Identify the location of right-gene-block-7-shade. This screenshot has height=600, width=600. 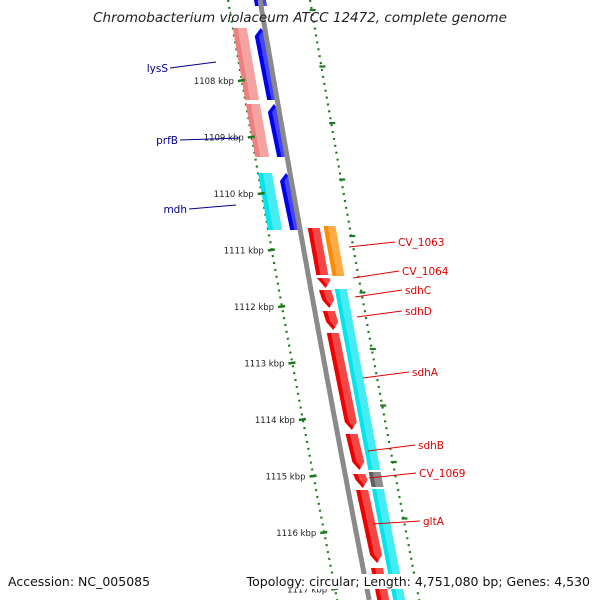
(364, 481).